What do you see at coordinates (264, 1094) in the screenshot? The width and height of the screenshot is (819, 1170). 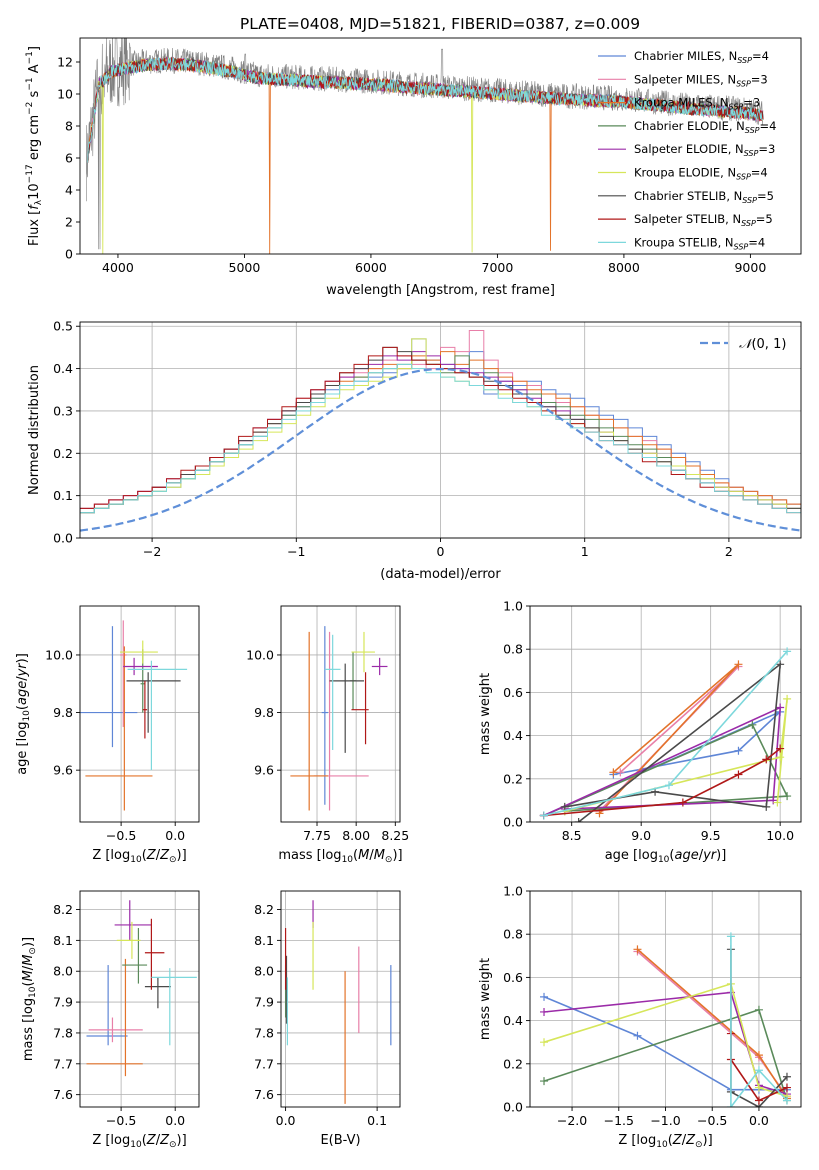 I see `y-tick-label: 7.6` at bounding box center [264, 1094].